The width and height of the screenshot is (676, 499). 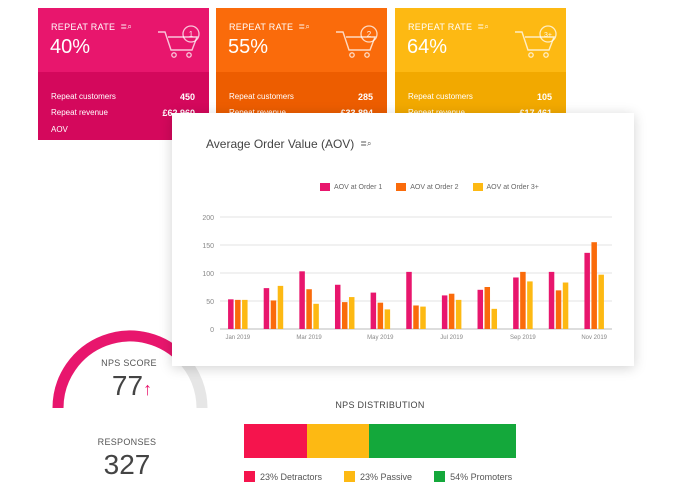 I want to click on legend-item-order-2: AOV at Order 2, so click(x=427, y=187).